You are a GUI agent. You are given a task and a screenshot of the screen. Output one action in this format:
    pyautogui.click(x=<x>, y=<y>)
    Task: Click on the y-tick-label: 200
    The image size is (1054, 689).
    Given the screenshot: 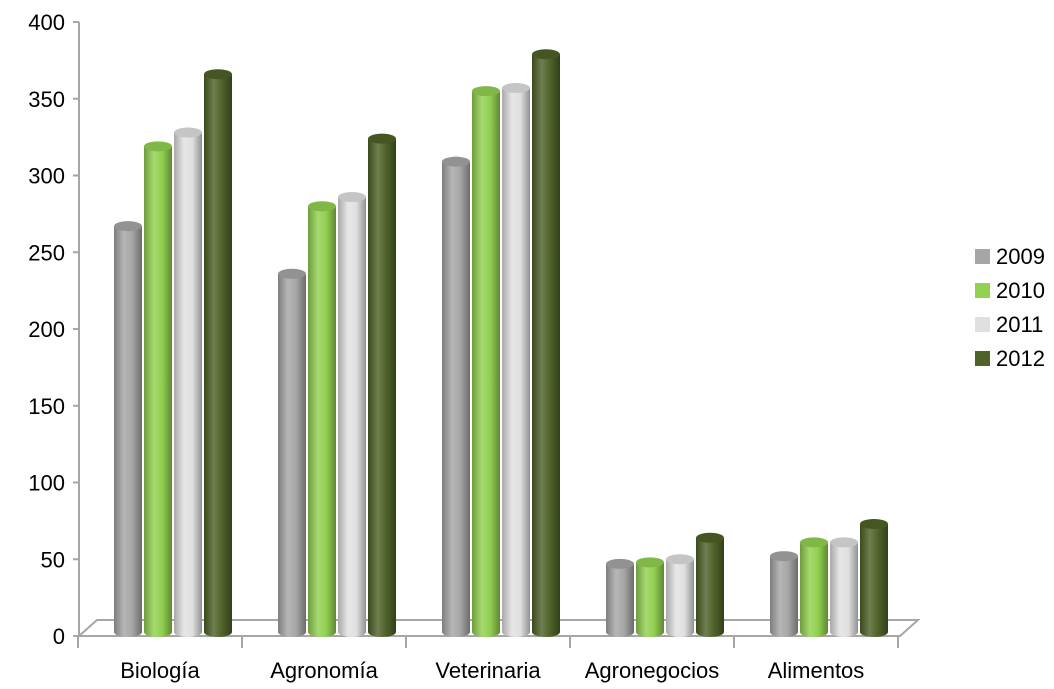 What is the action you would take?
    pyautogui.click(x=46, y=329)
    